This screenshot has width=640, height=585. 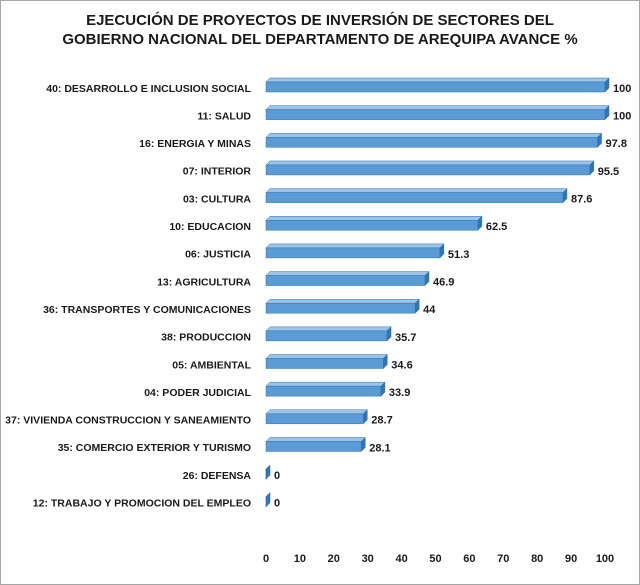 What do you see at coordinates (608, 172) in the screenshot?
I see `data-label: 95.5` at bounding box center [608, 172].